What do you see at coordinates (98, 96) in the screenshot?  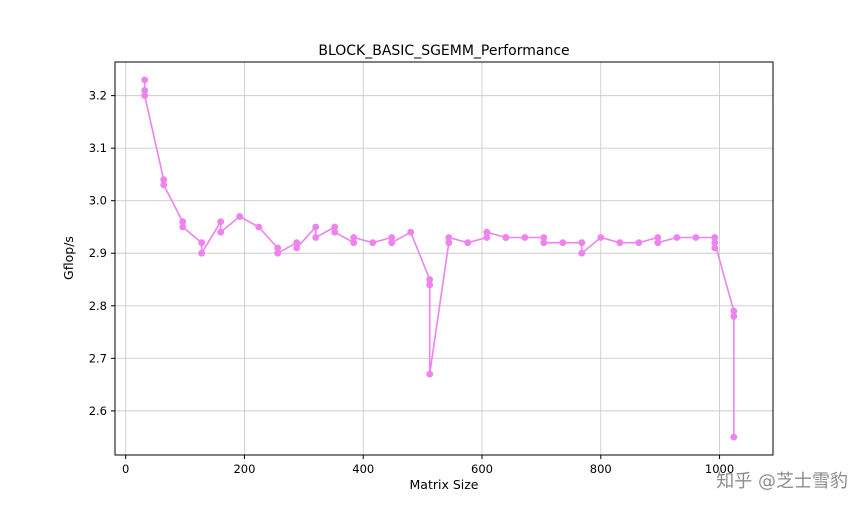 I see `y-tick-label: 3.2` at bounding box center [98, 96].